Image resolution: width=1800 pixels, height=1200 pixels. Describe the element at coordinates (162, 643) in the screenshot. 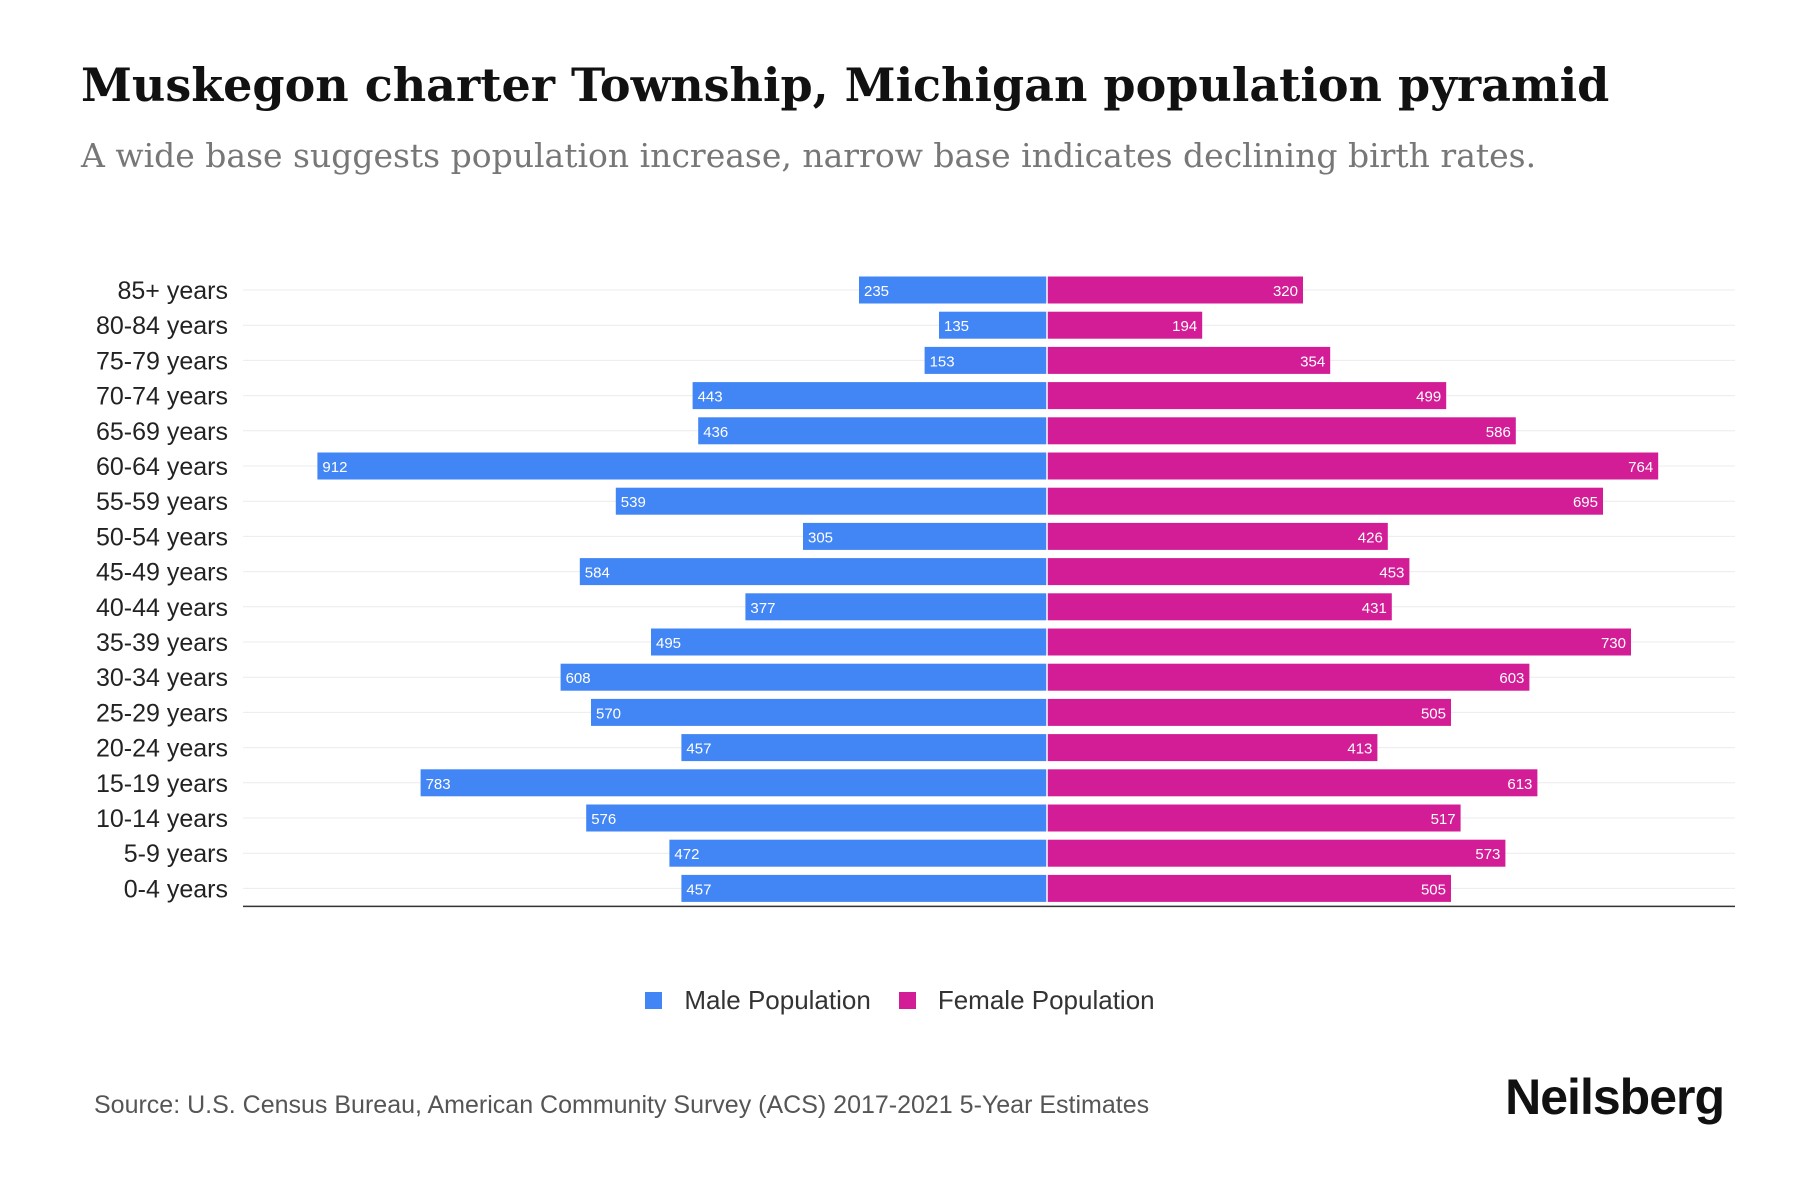

I see `category-label: 35-39 years` at that location.